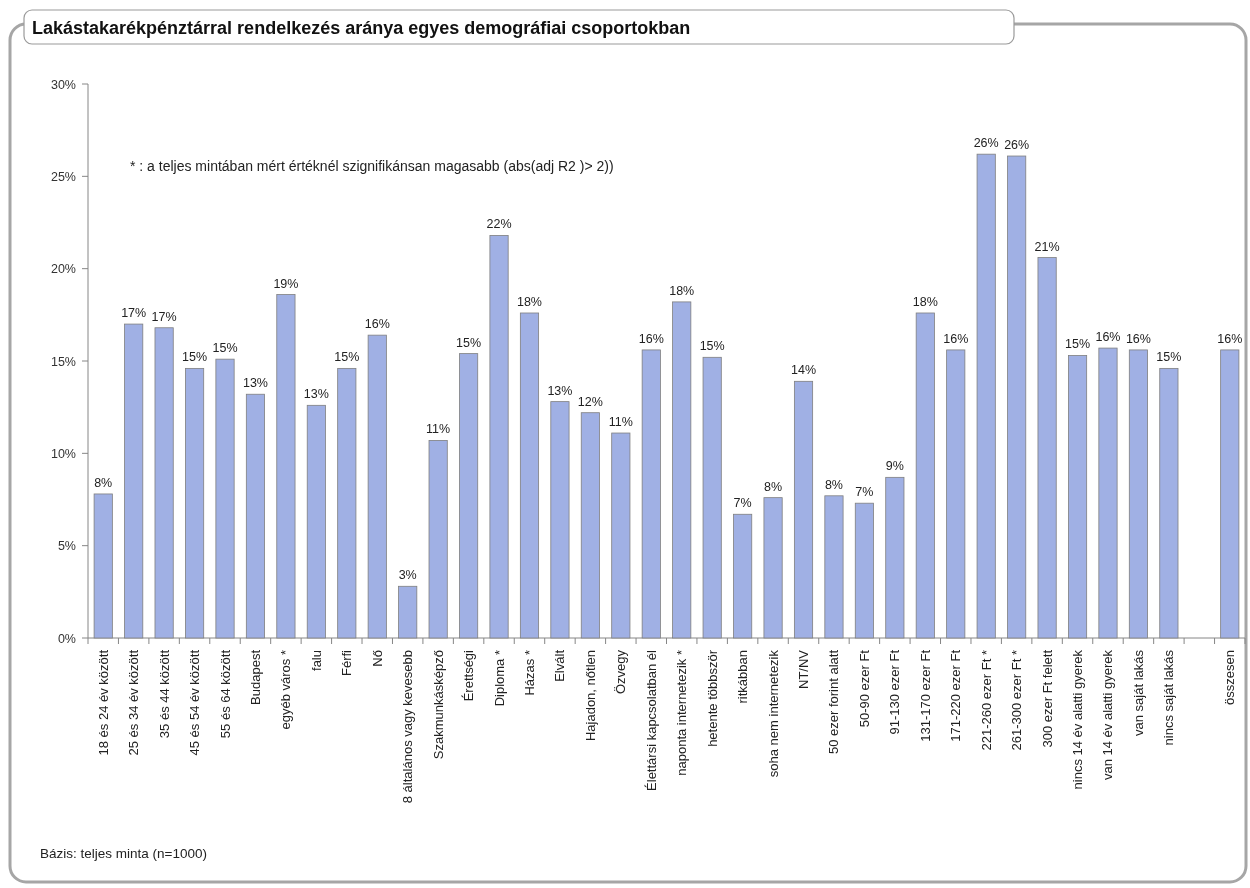 The height and width of the screenshot is (888, 1250). Describe the element at coordinates (1138, 692) in the screenshot. I see `x-tick-label: van saját lakás` at that location.